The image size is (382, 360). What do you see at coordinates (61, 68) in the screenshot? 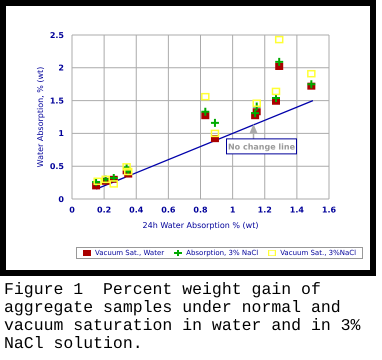
I see `y-tick-label: 2` at bounding box center [61, 68].